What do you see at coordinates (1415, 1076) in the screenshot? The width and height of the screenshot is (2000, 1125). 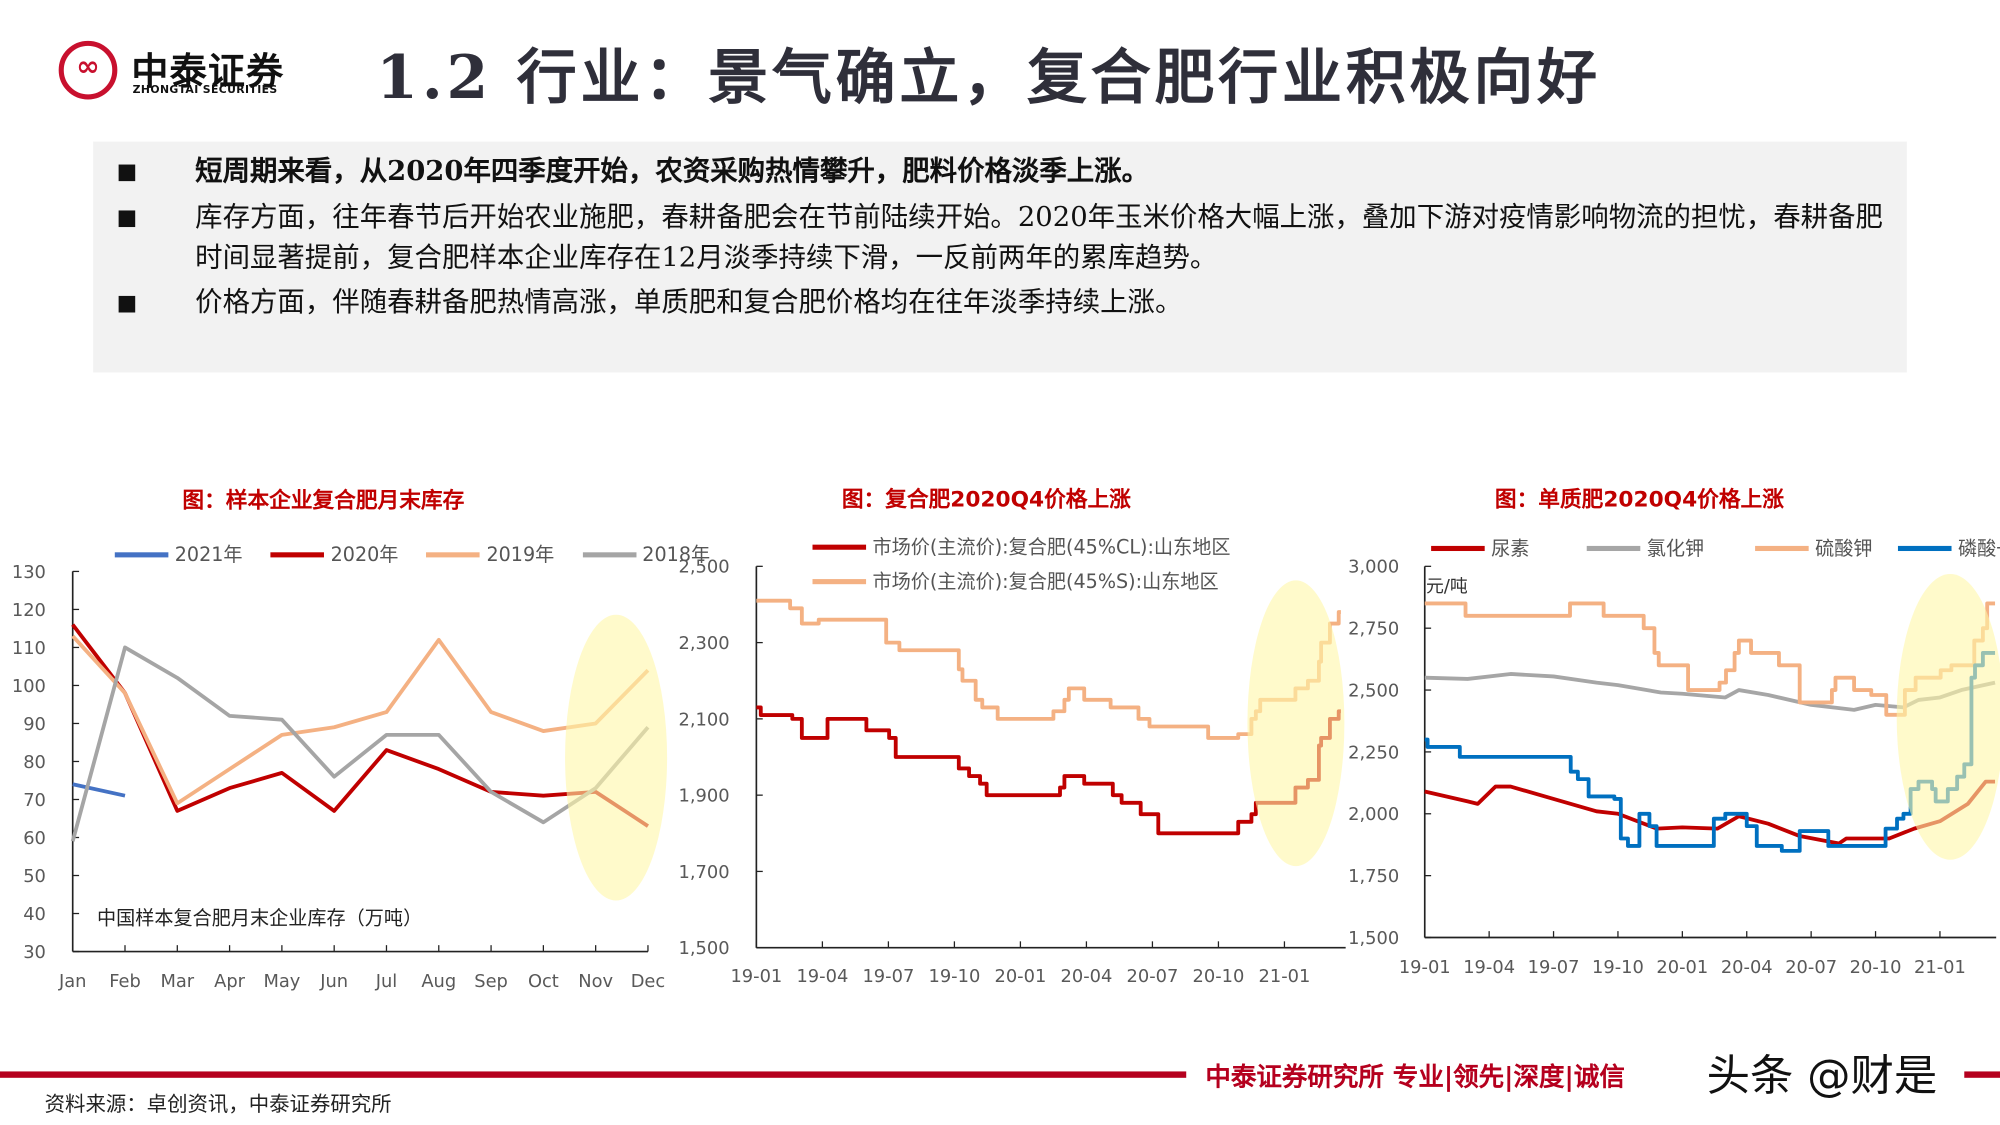 I see `footer-slogan: 中泰证券研究所 专业|领先|深度|诚信` at bounding box center [1415, 1076].